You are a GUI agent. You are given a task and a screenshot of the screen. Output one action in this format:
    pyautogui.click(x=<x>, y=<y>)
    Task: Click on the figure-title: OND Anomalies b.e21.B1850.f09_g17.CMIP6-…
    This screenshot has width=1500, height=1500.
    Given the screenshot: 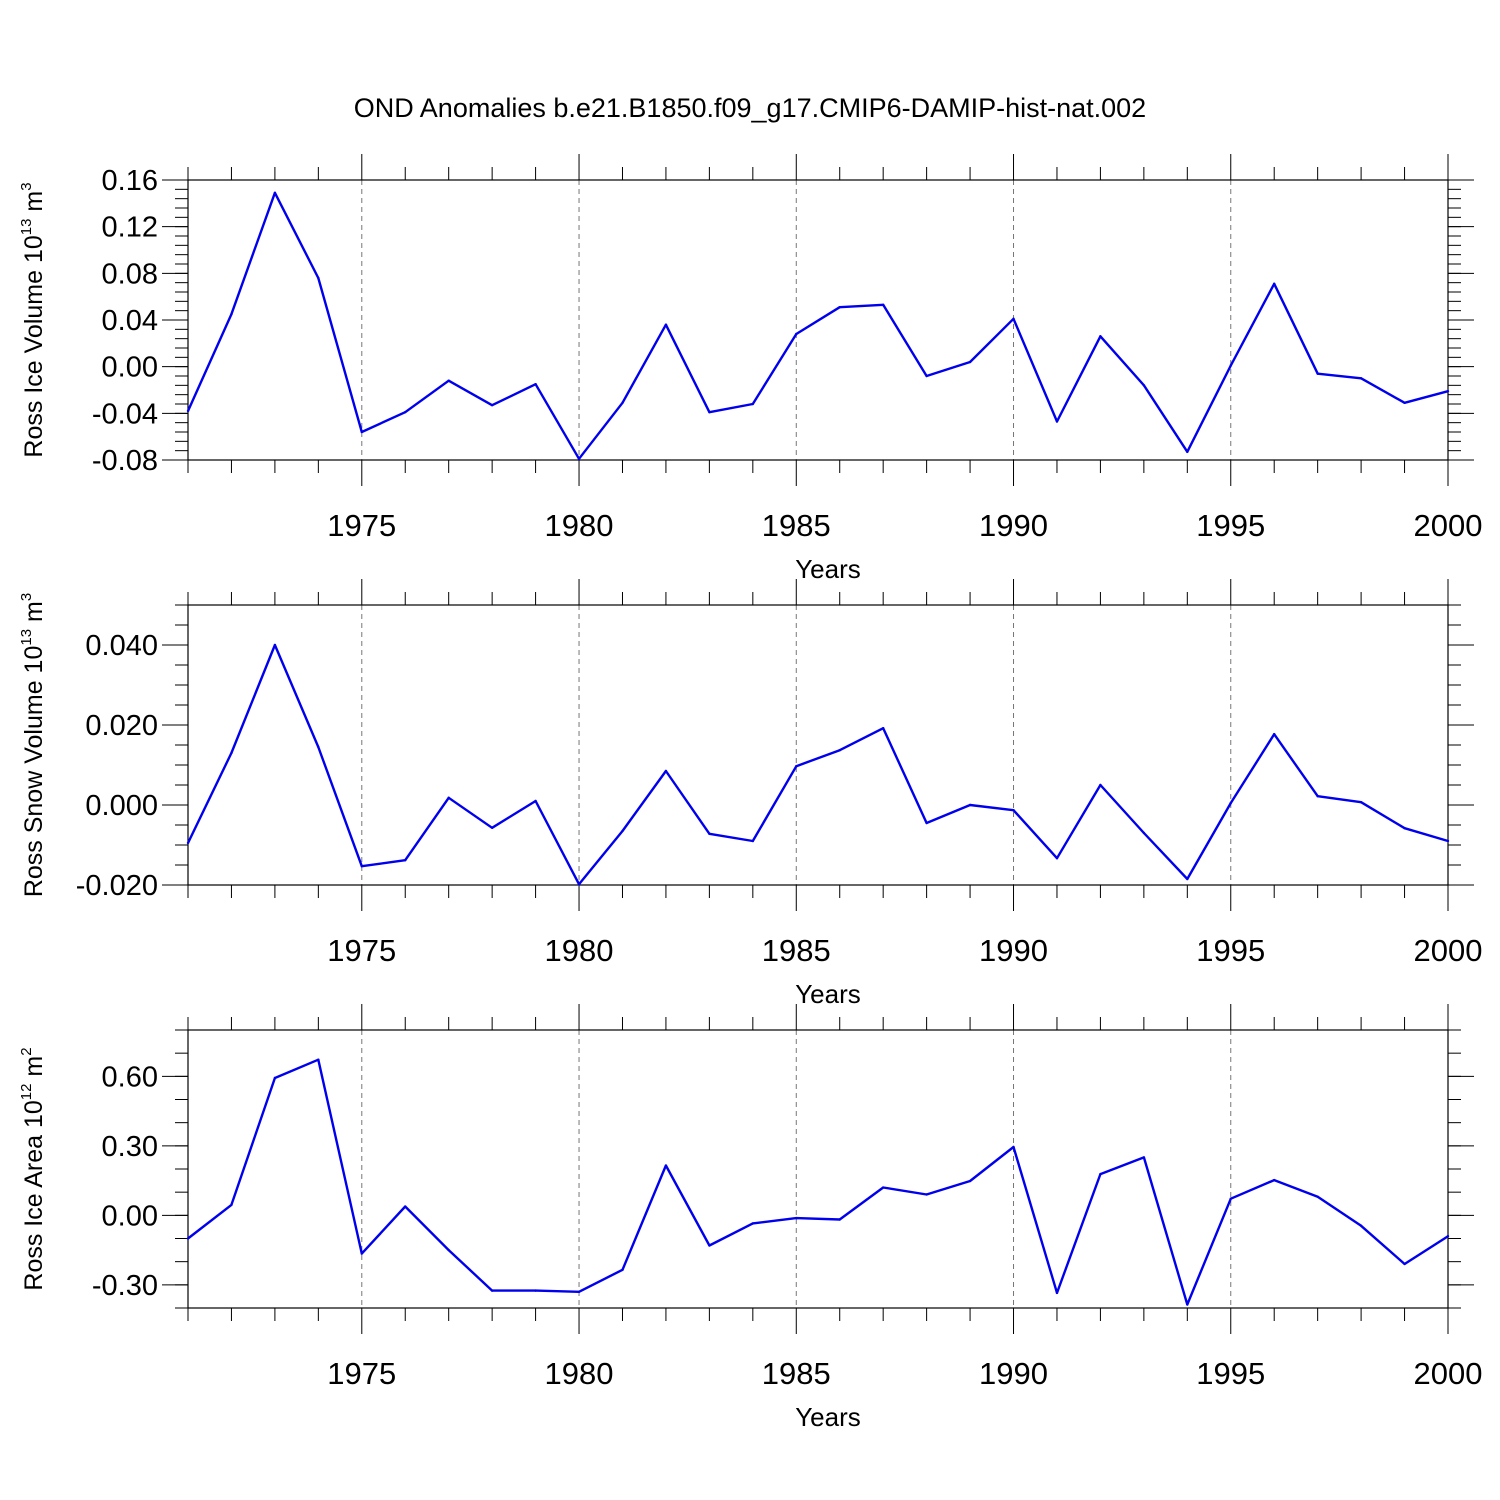 What is the action you would take?
    pyautogui.click(x=750, y=108)
    